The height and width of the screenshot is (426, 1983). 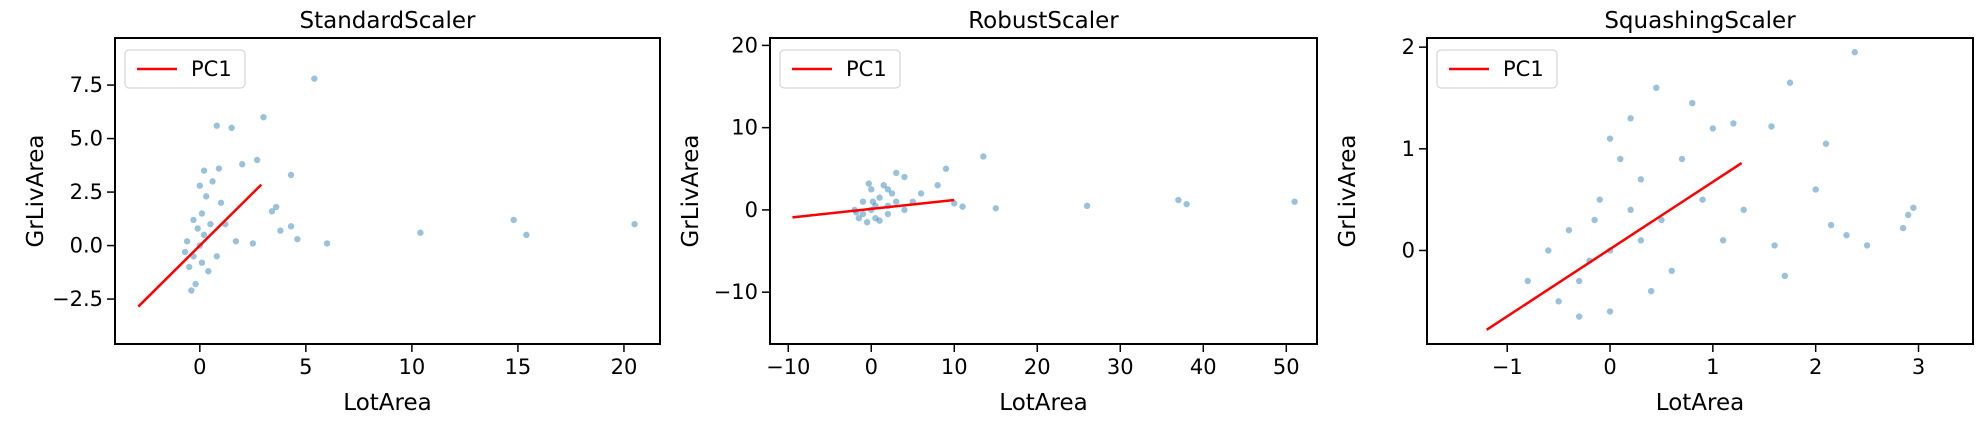 What do you see at coordinates (788, 367) in the screenshot?
I see `x-tick-label: −10` at bounding box center [788, 367].